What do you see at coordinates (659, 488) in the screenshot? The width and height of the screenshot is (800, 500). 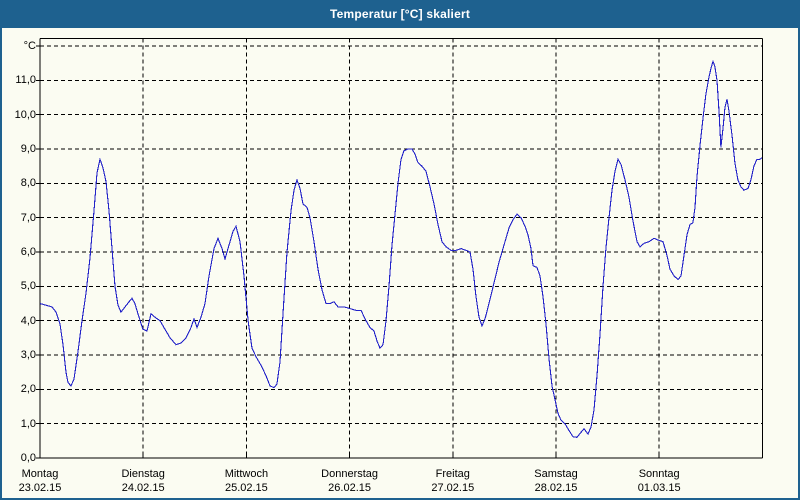 I see `day-date-label: 01.03.15` at bounding box center [659, 488].